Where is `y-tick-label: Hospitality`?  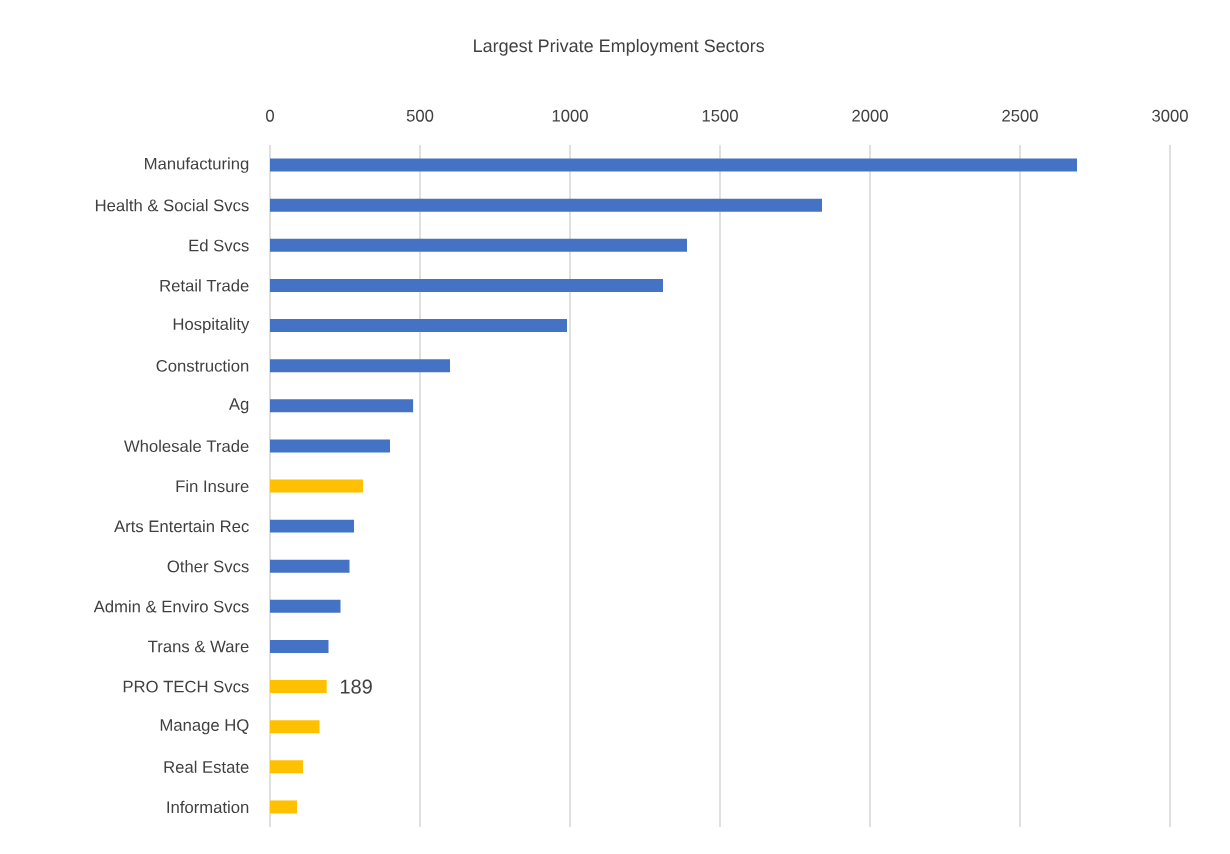 y-tick-label: Hospitality is located at coordinates (211, 325).